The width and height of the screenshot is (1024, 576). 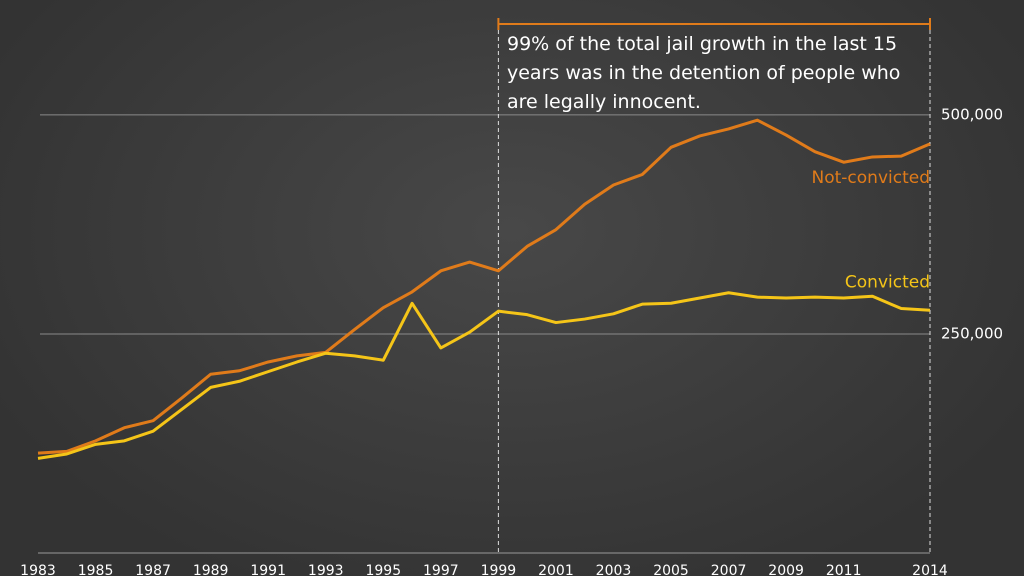 What do you see at coordinates (556, 569) in the screenshot?
I see `x-tick-label: 2001` at bounding box center [556, 569].